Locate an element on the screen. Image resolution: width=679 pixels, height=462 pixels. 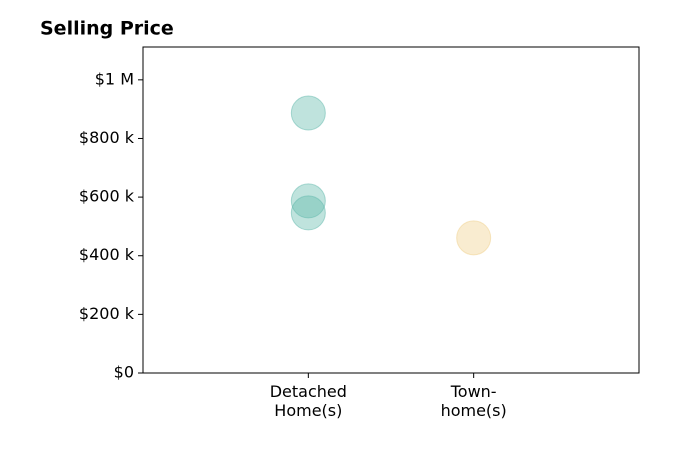
y-tick-label: $0 is located at coordinates (124, 372).